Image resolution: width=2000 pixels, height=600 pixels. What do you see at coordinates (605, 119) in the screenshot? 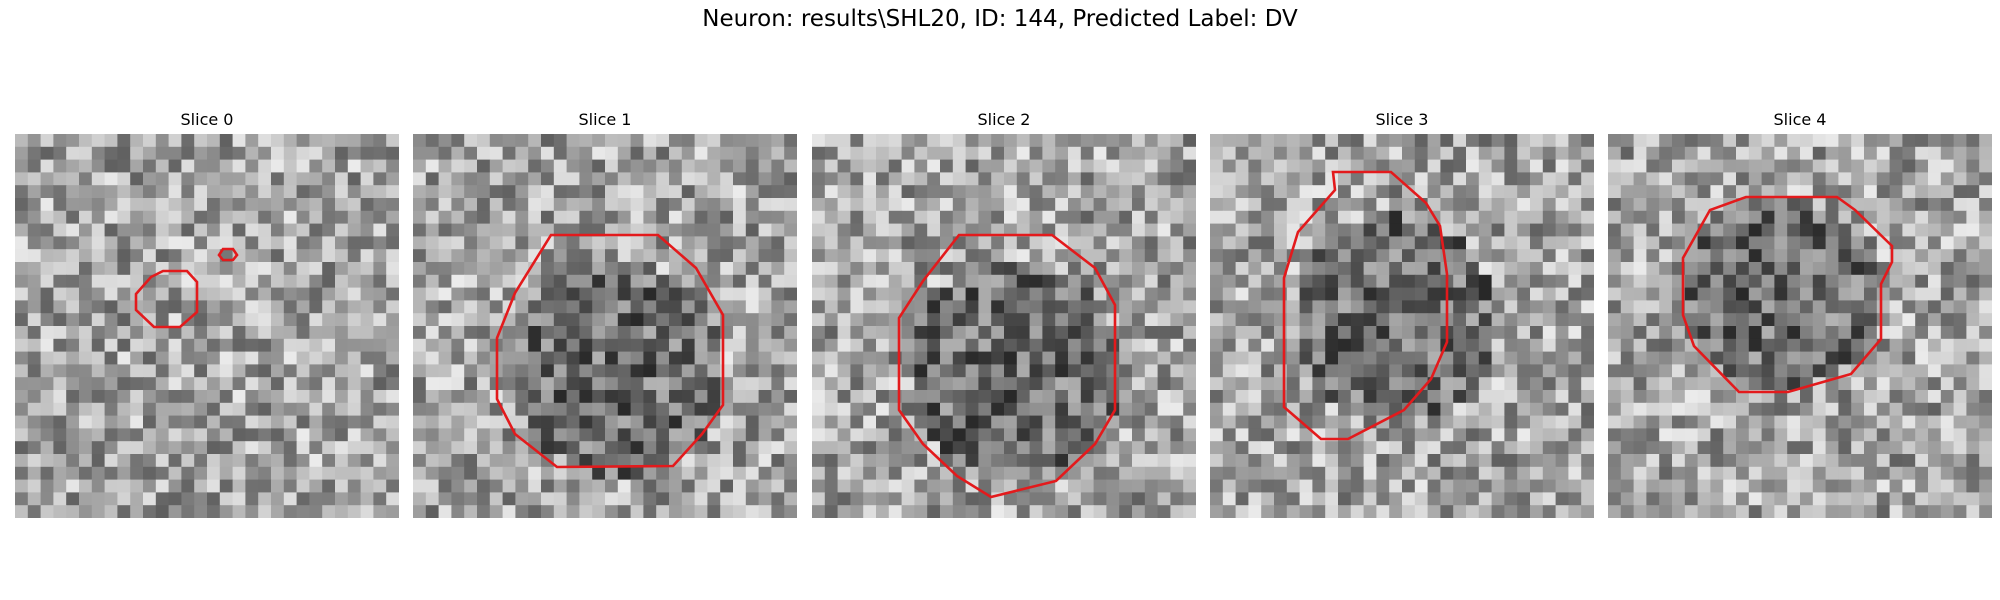
I see `slice-title: Slice 1` at bounding box center [605, 119].